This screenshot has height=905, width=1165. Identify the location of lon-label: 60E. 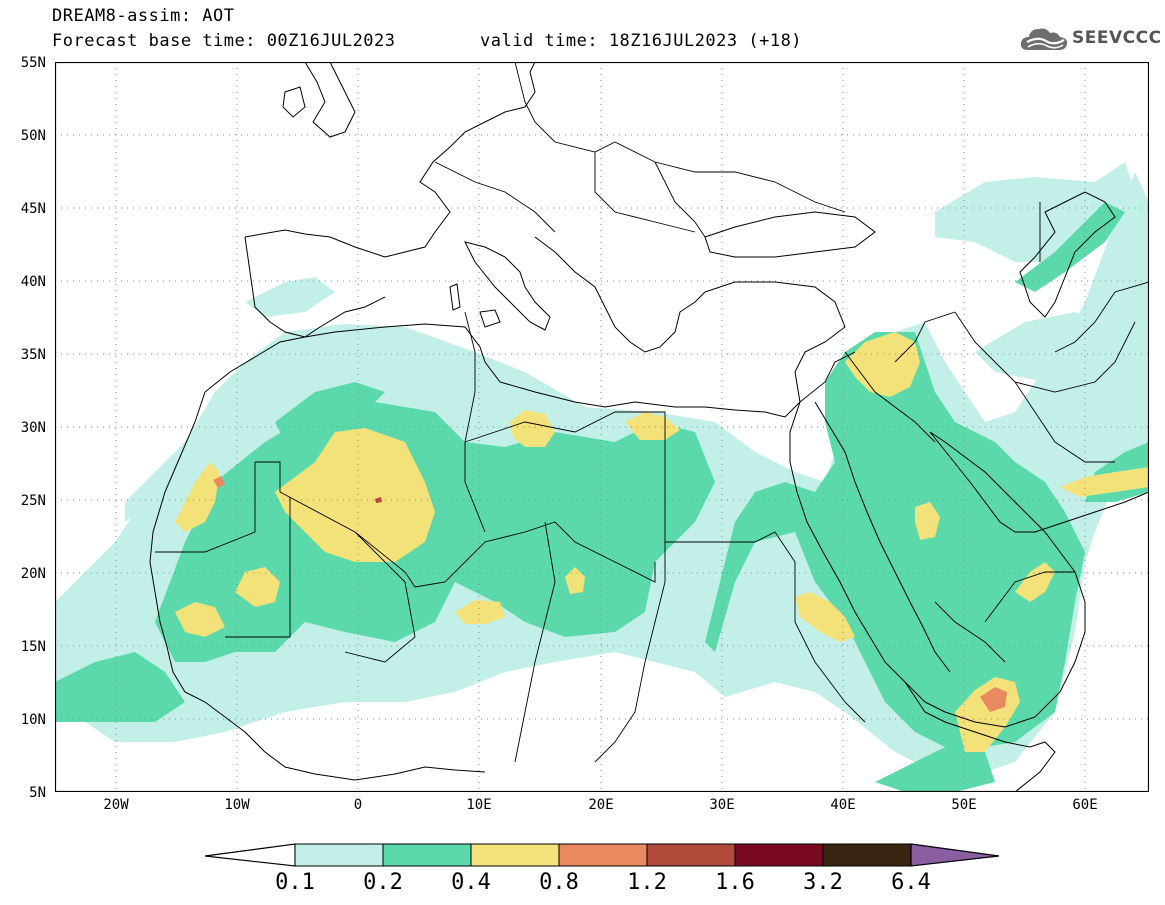
(1085, 805).